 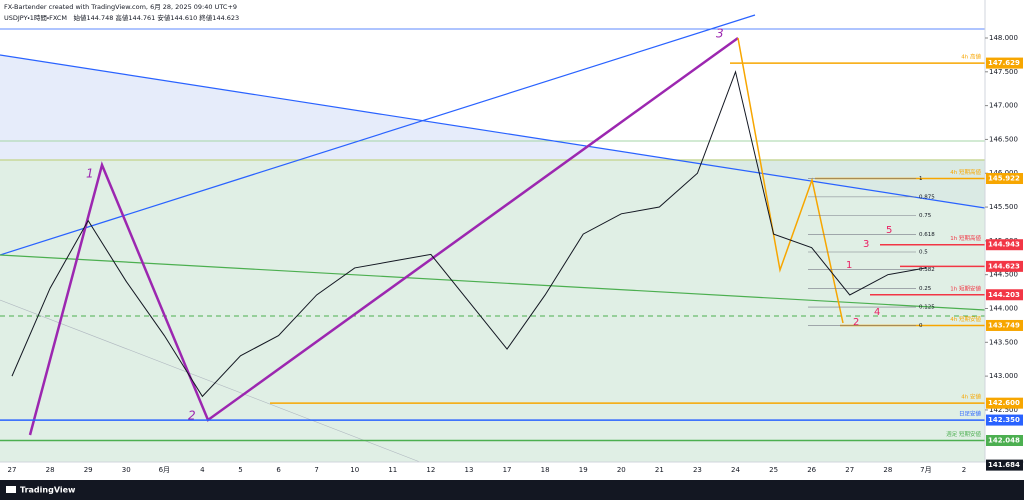 What do you see at coordinates (970, 414) in the screenshot?
I see `level-note: 日足安値` at bounding box center [970, 414].